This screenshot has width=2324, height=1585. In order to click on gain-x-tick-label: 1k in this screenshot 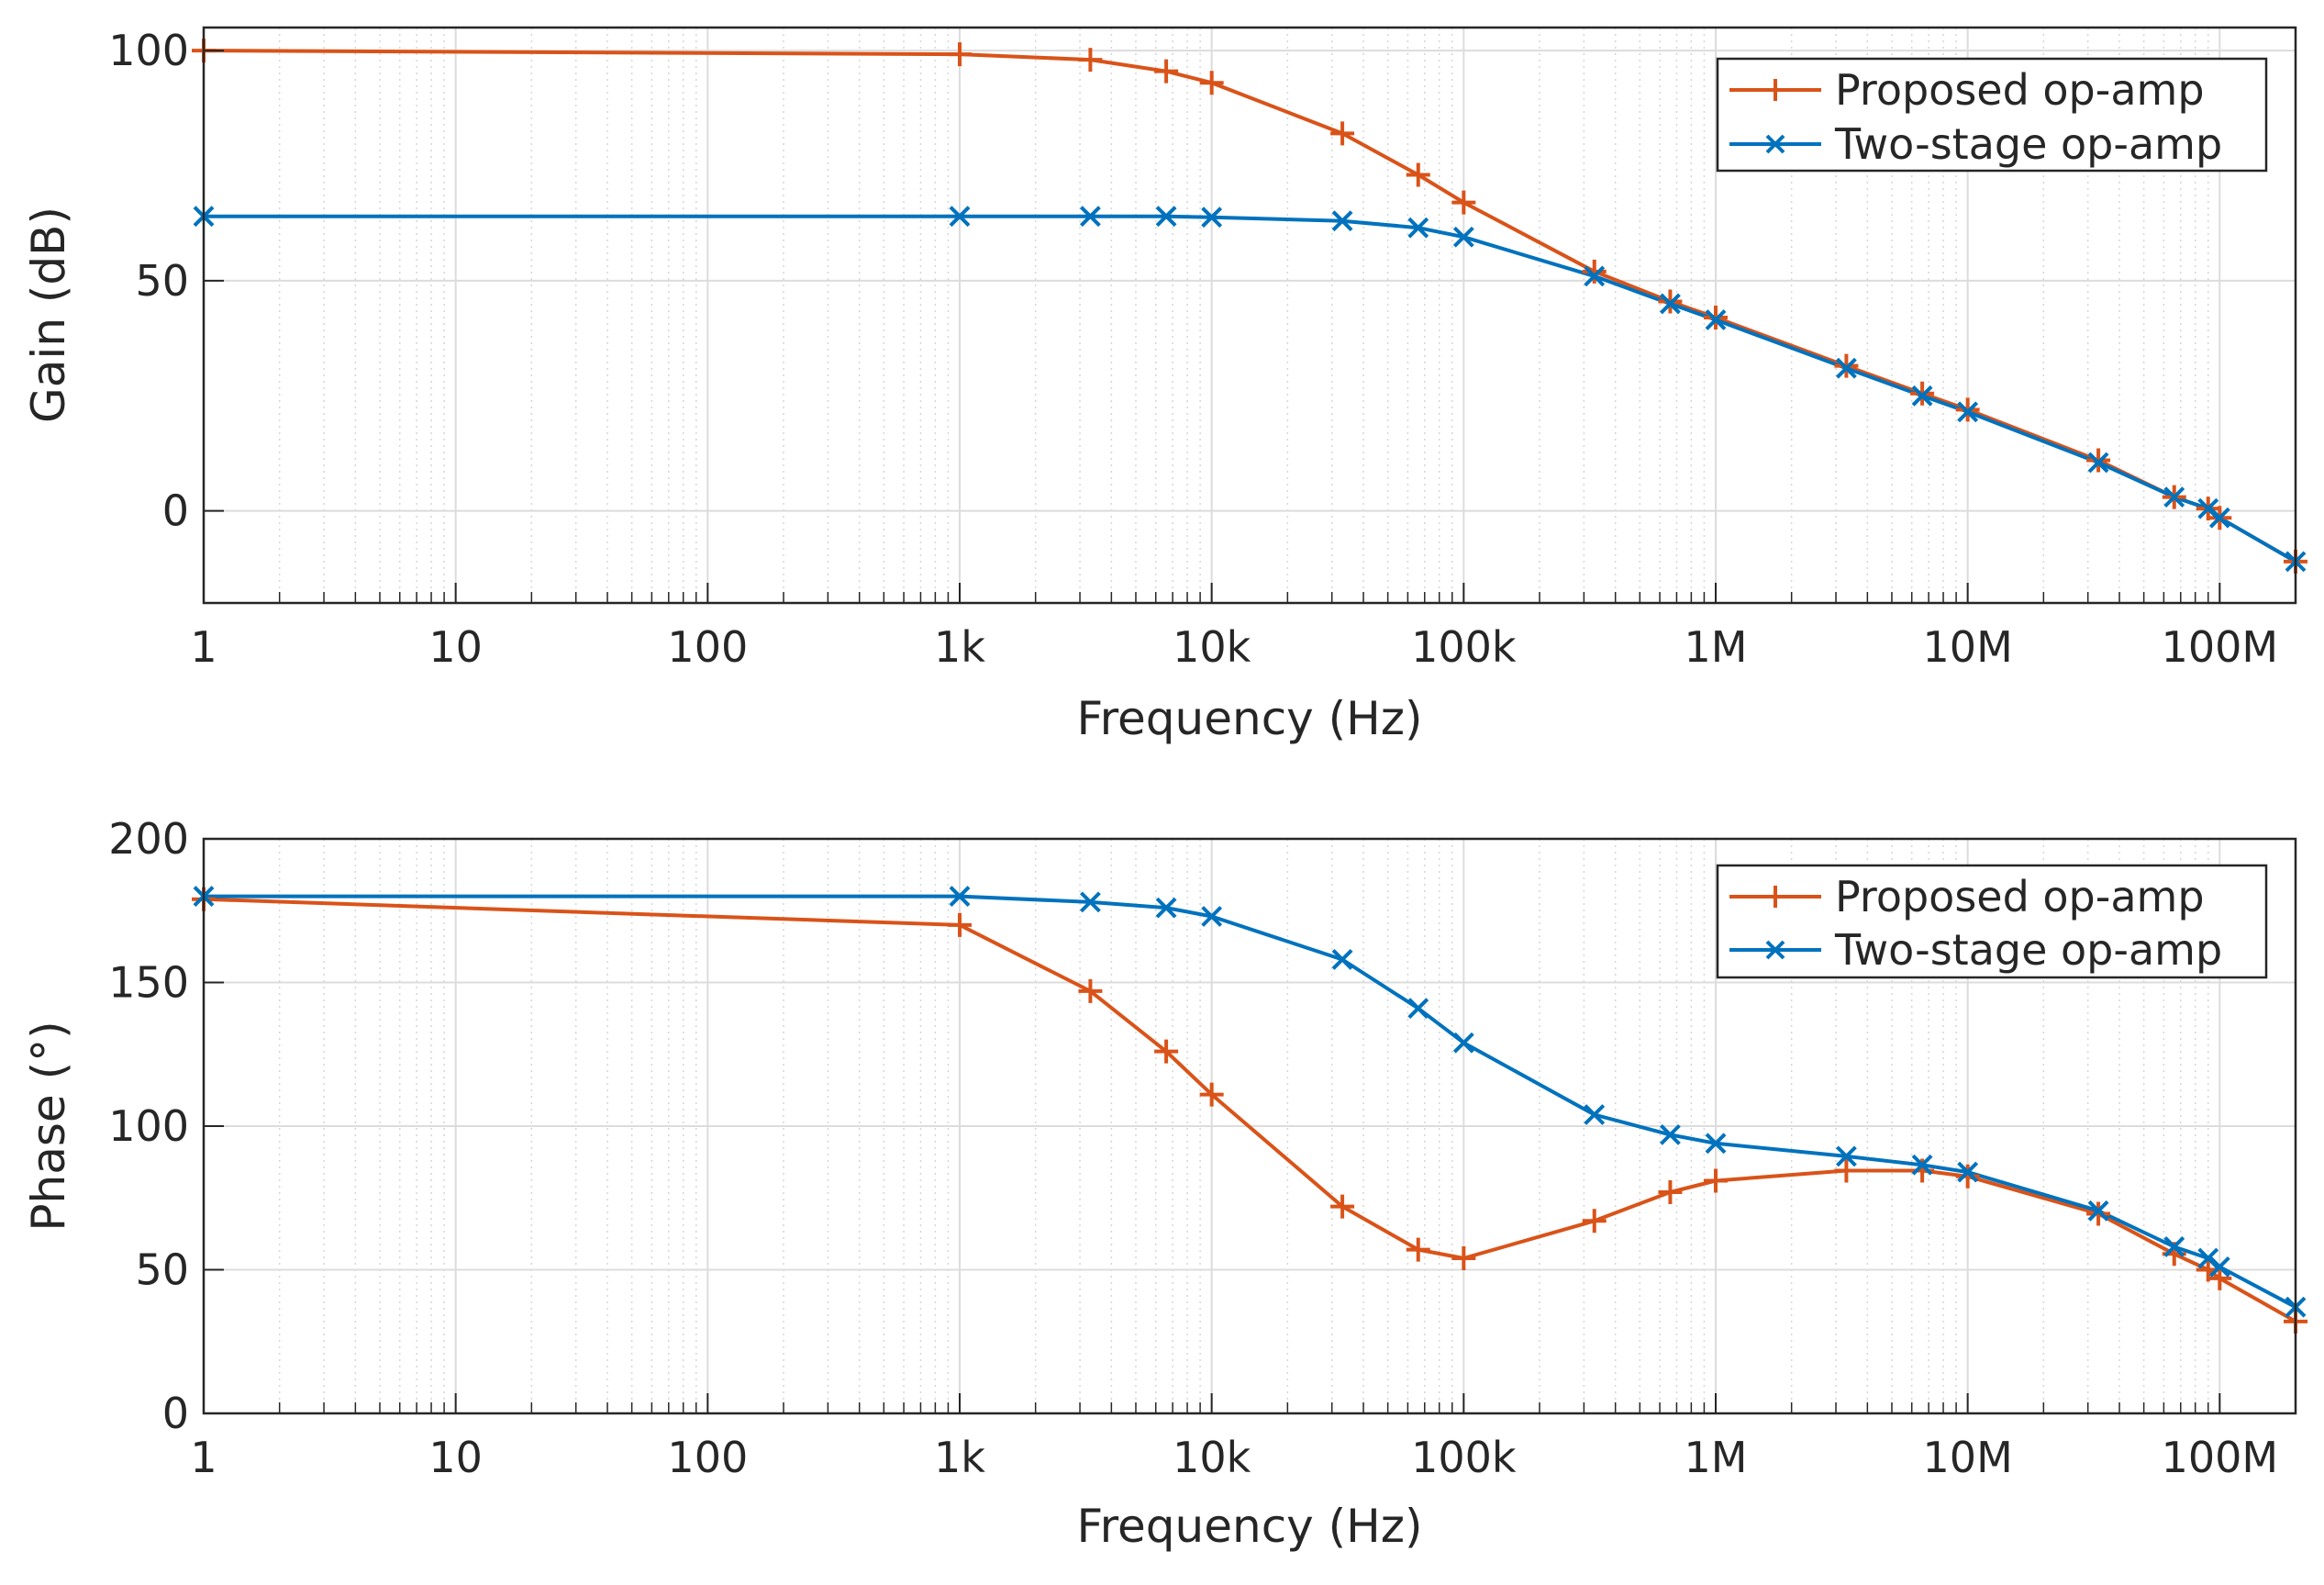, I will do `click(960, 647)`.